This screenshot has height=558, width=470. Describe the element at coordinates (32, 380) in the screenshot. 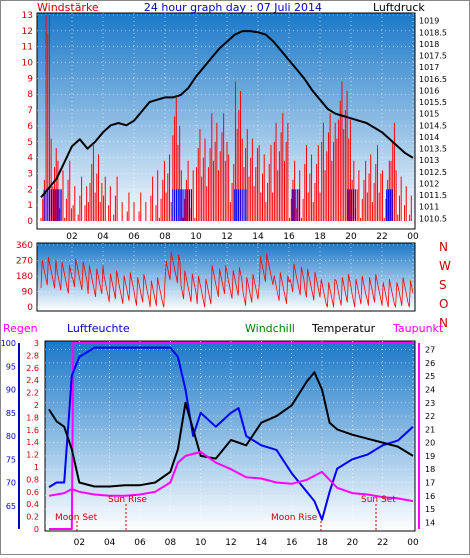

I see `regen-tick-label: 2.4` at that location.